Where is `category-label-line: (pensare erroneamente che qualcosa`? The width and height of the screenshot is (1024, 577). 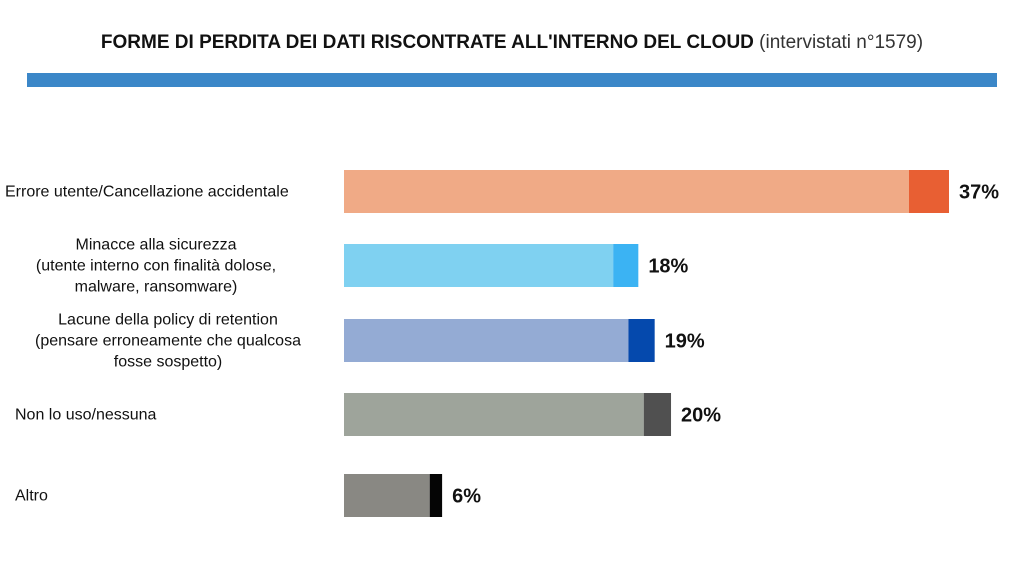 category-label-line: (pensare erroneamente che qualcosa is located at coordinates (168, 341).